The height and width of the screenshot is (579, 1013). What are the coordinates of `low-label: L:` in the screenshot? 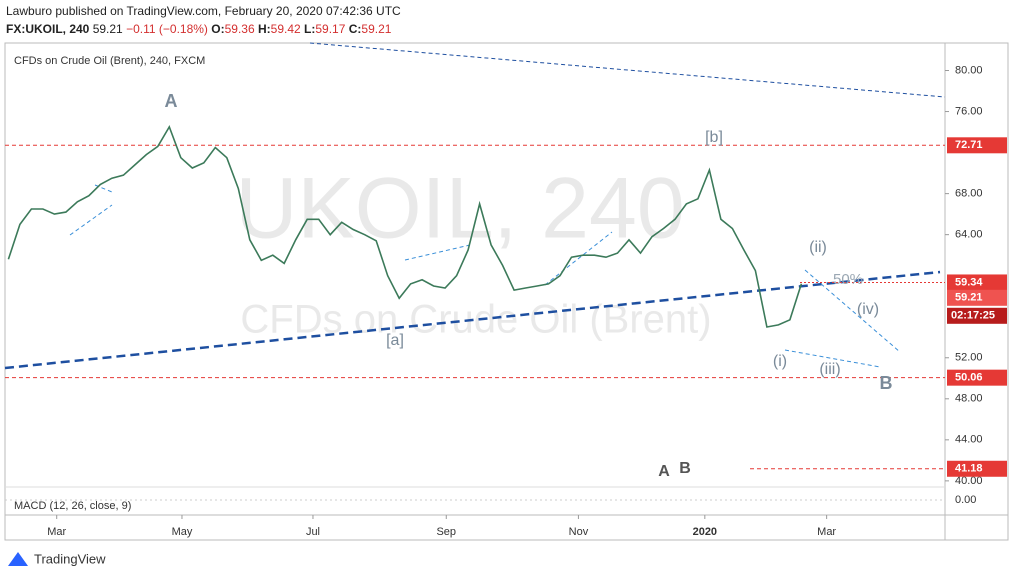 It's located at (309, 29).